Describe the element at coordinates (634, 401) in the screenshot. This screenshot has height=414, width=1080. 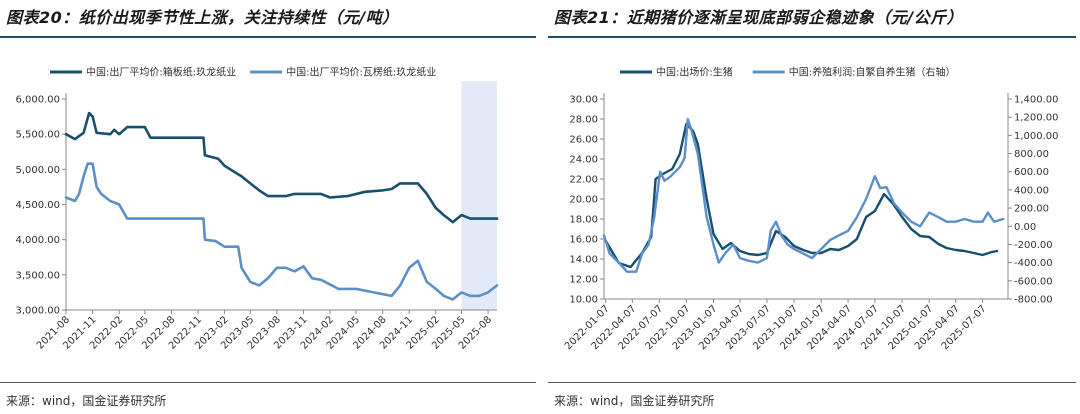
I see `right-source-note: 来源：wind，国金证券研究所` at that location.